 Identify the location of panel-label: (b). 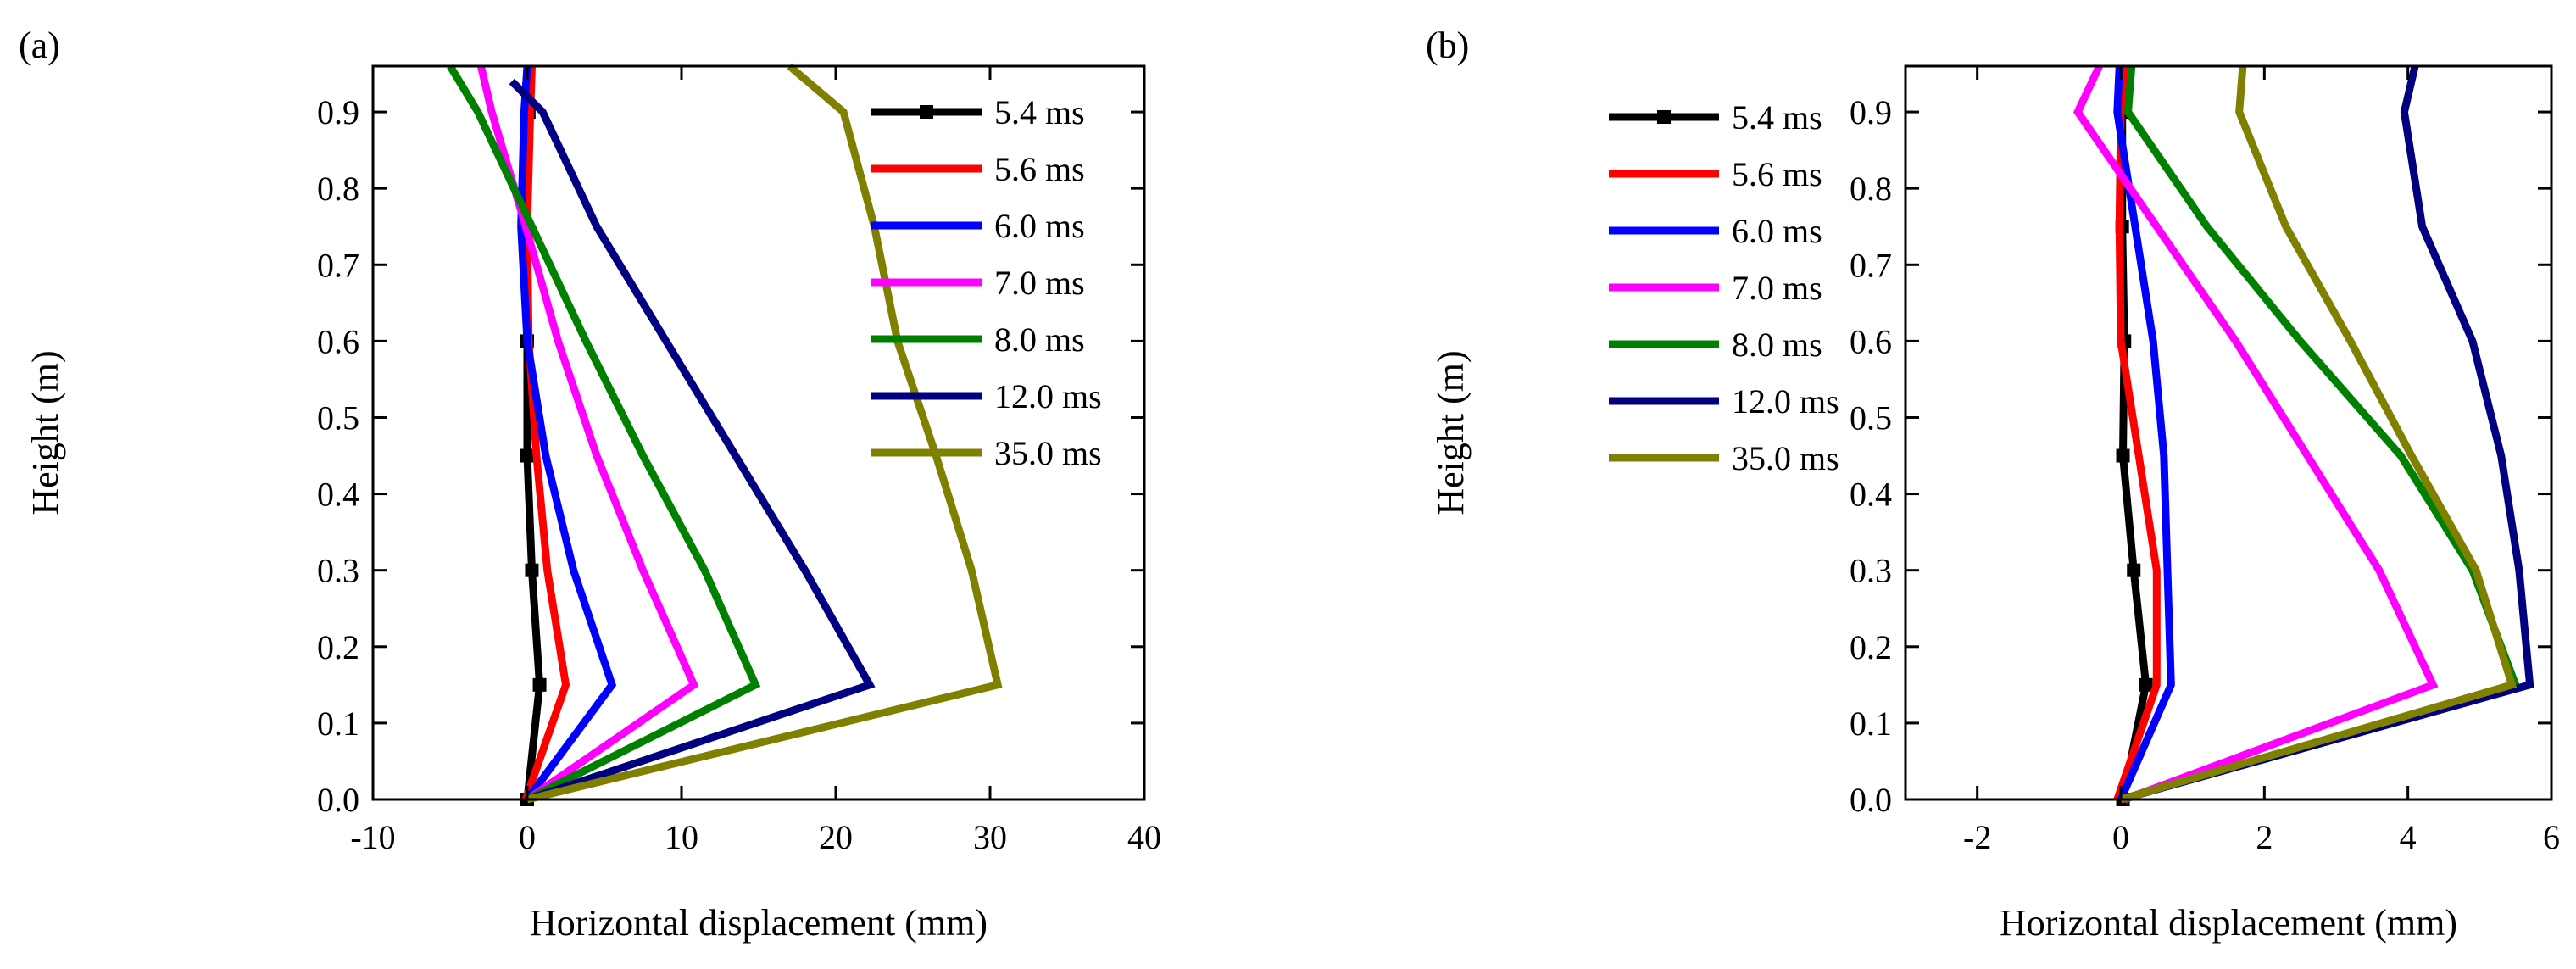
(1447, 45).